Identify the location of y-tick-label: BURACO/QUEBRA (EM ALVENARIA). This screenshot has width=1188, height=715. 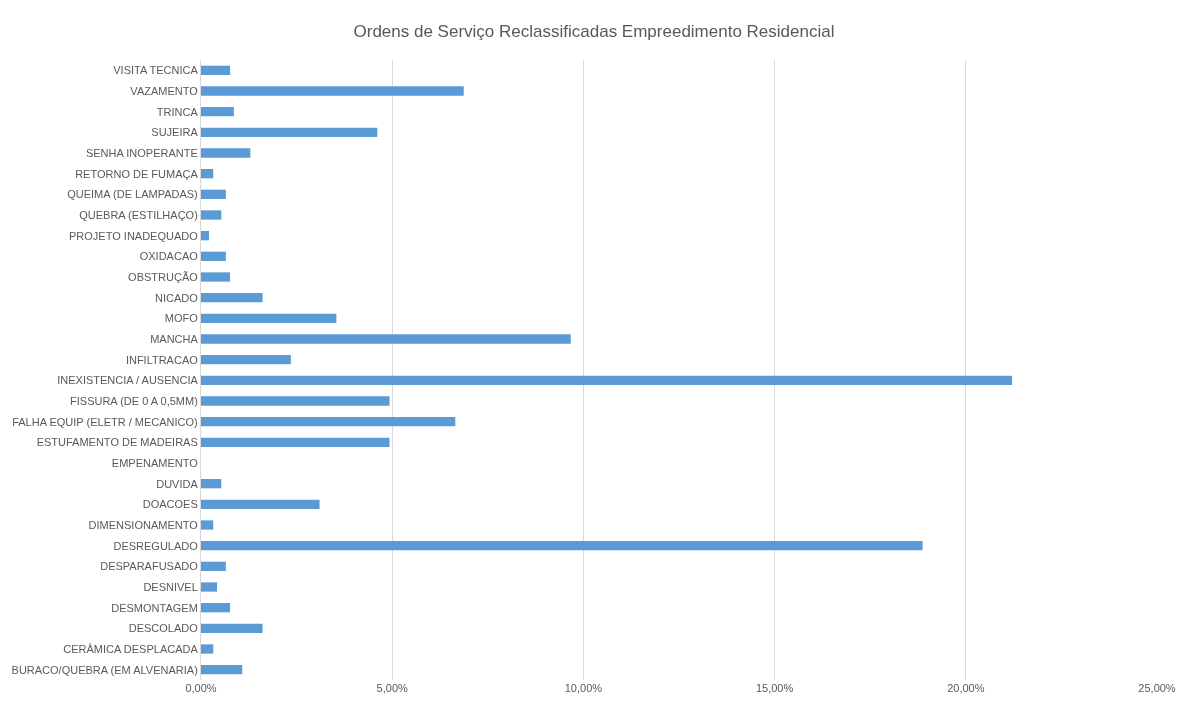
(104, 669).